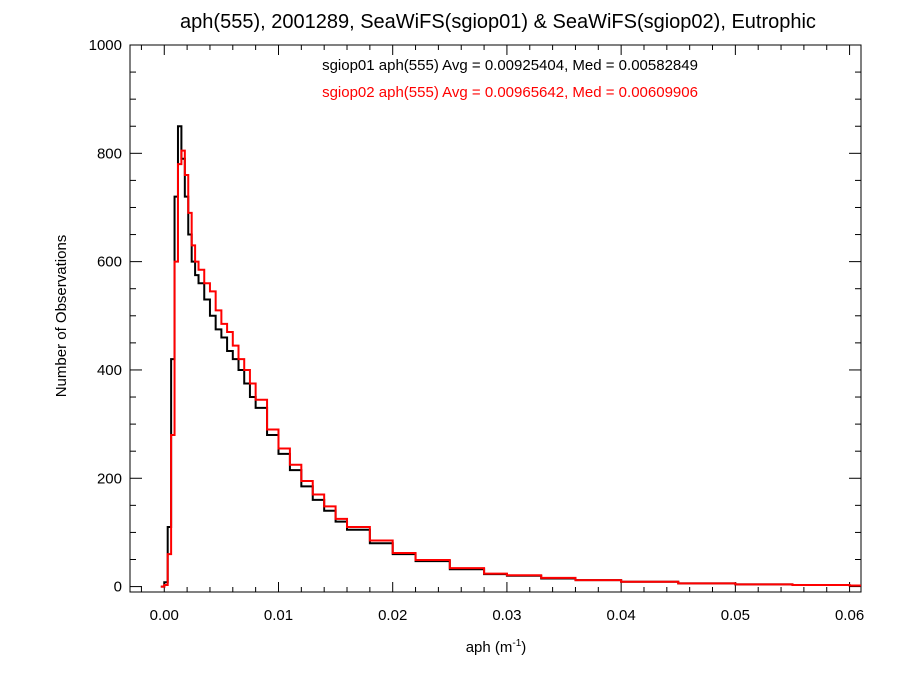 This screenshot has width=900, height=675. Describe the element at coordinates (849, 615) in the screenshot. I see `x-tick-label: 0.06` at that location.